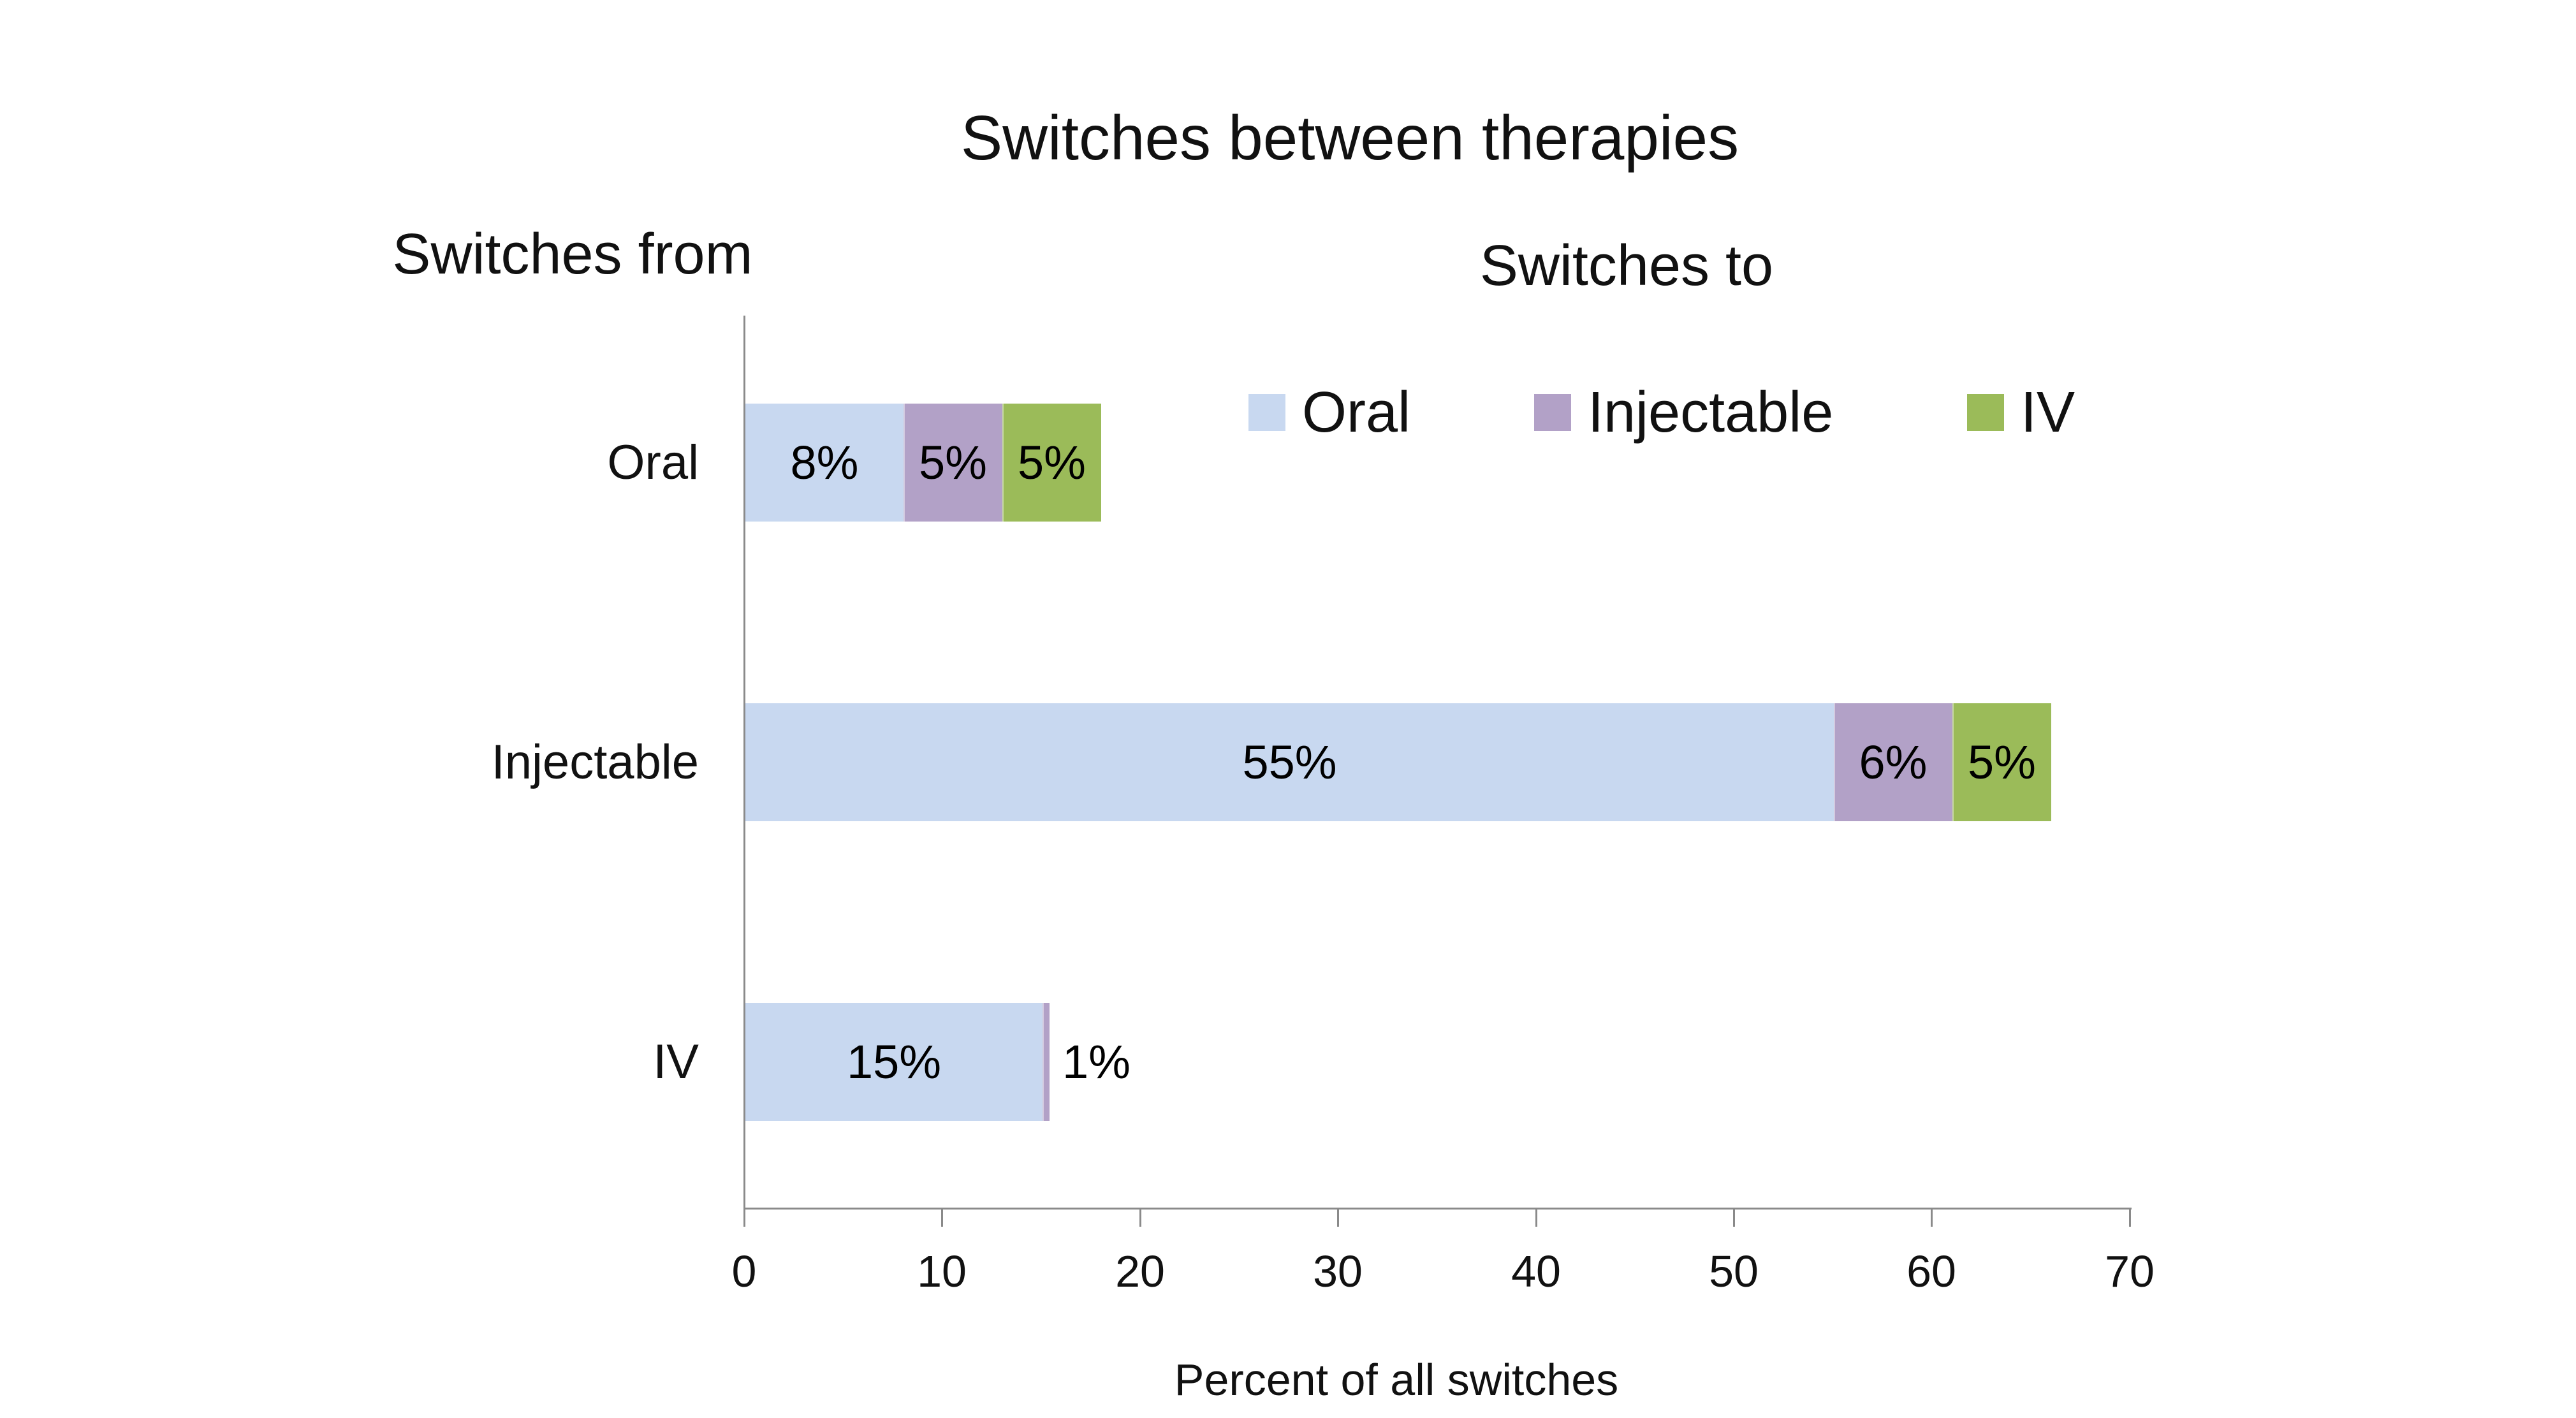 This screenshot has height=1418, width=2576. I want to click on legend-item-injectable: Injectable, so click(1684, 412).